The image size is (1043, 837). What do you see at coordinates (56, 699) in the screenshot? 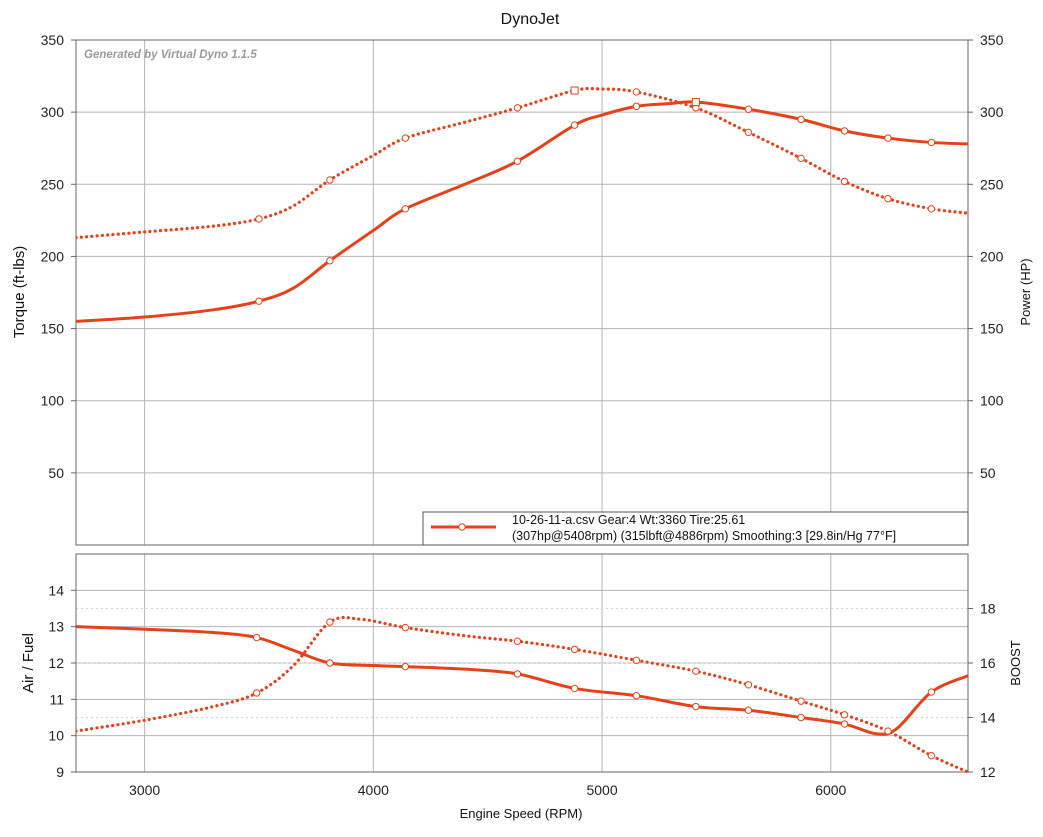
I see `y-tick-label: 11` at bounding box center [56, 699].